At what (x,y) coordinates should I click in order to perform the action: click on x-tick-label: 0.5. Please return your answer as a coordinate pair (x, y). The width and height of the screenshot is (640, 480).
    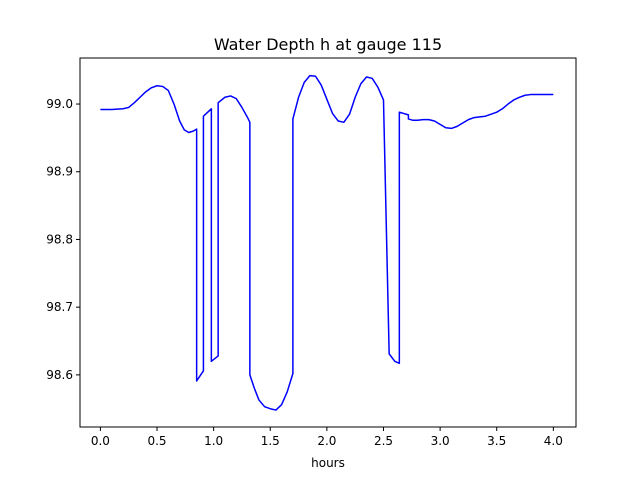
    Looking at the image, I should click on (156, 441).